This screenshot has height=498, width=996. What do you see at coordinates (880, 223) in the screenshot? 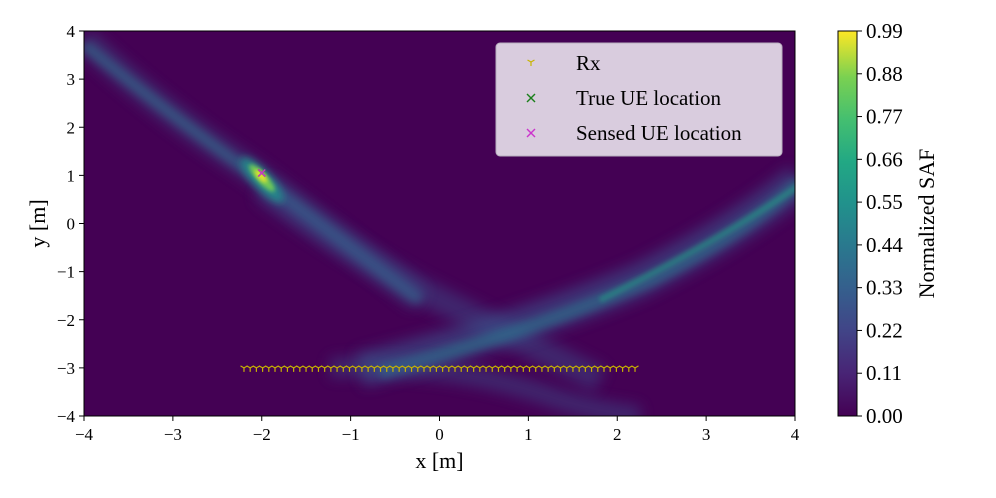
I see `colorbar-axis: 0.00 0.11 0.22 0.33 0.44 0.55 0.66 0.77 0.88 0.99` at bounding box center [880, 223].